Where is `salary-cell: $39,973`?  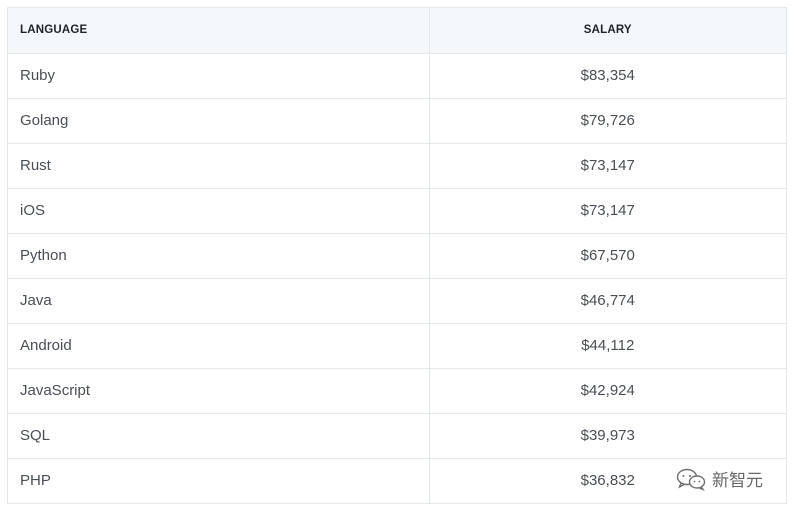 salary-cell: $39,973 is located at coordinates (607, 436).